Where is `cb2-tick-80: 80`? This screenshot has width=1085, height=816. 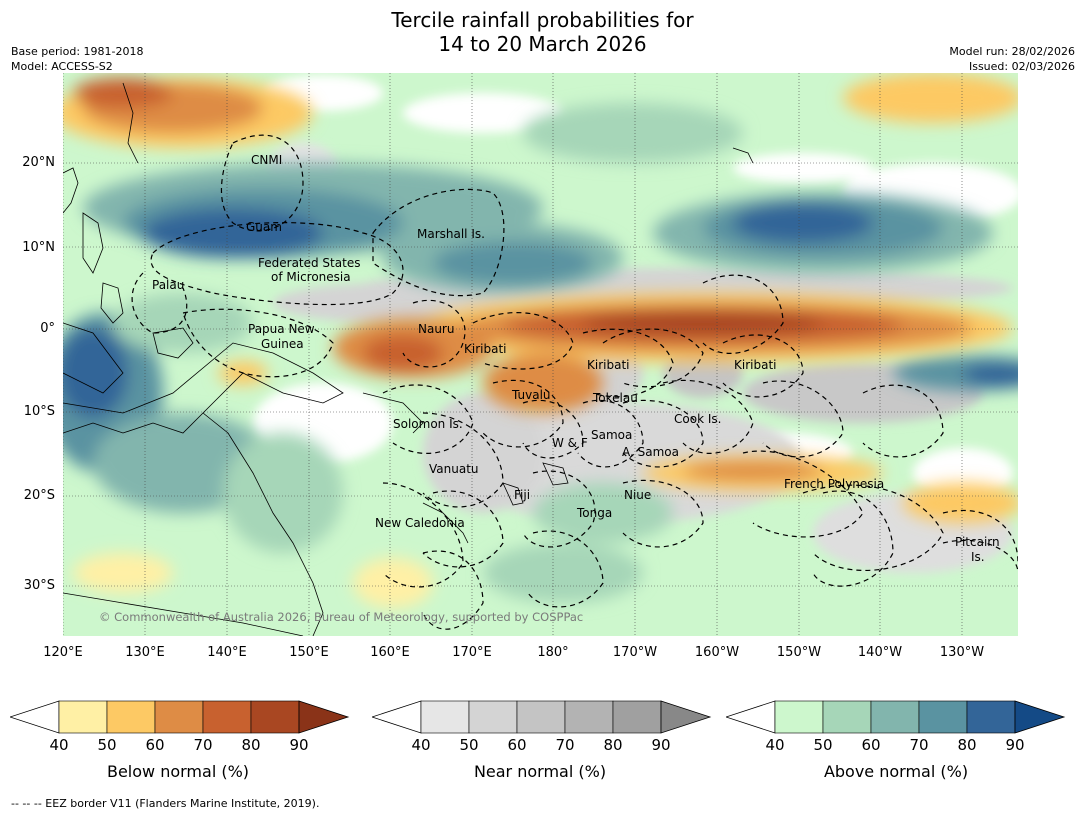 cb2-tick-80: 80 is located at coordinates (613, 745).